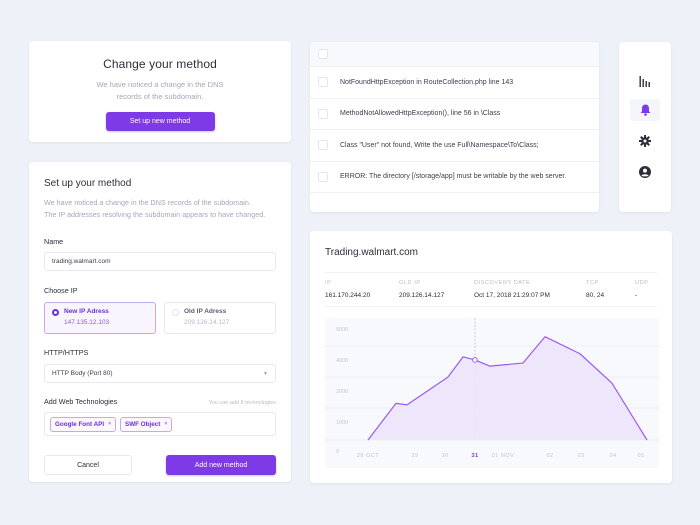 The height and width of the screenshot is (525, 700). I want to click on svg-text: 30, so click(444, 456).